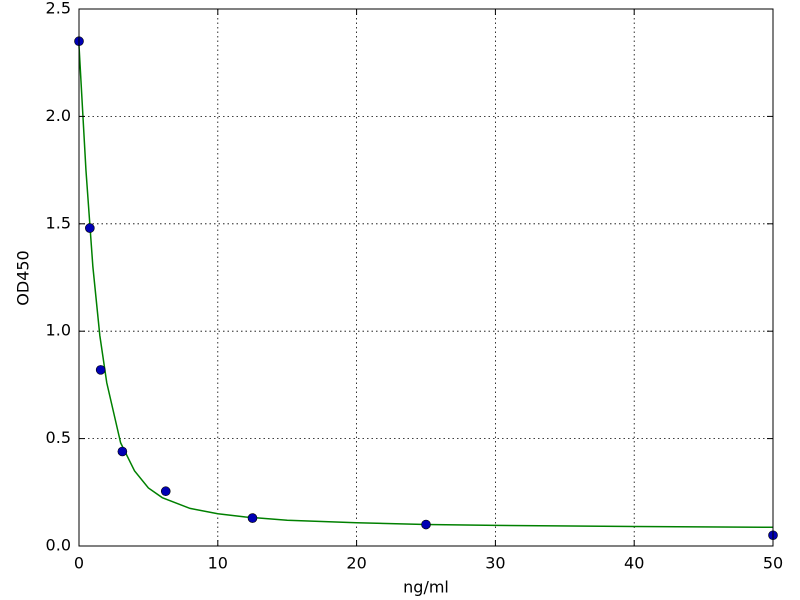  I want to click on x-tick-label: 30, so click(495, 563).